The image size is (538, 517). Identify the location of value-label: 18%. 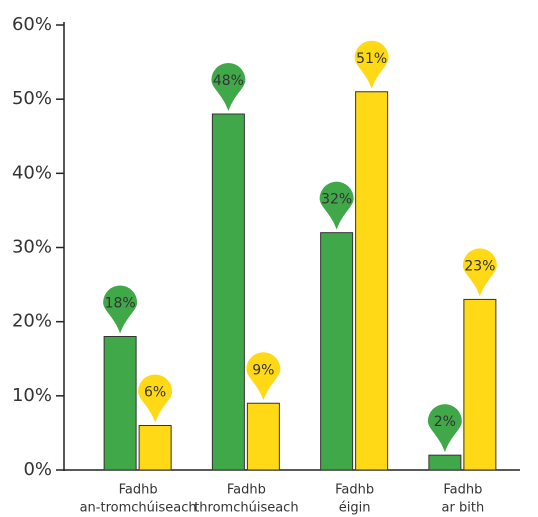
(120, 304).